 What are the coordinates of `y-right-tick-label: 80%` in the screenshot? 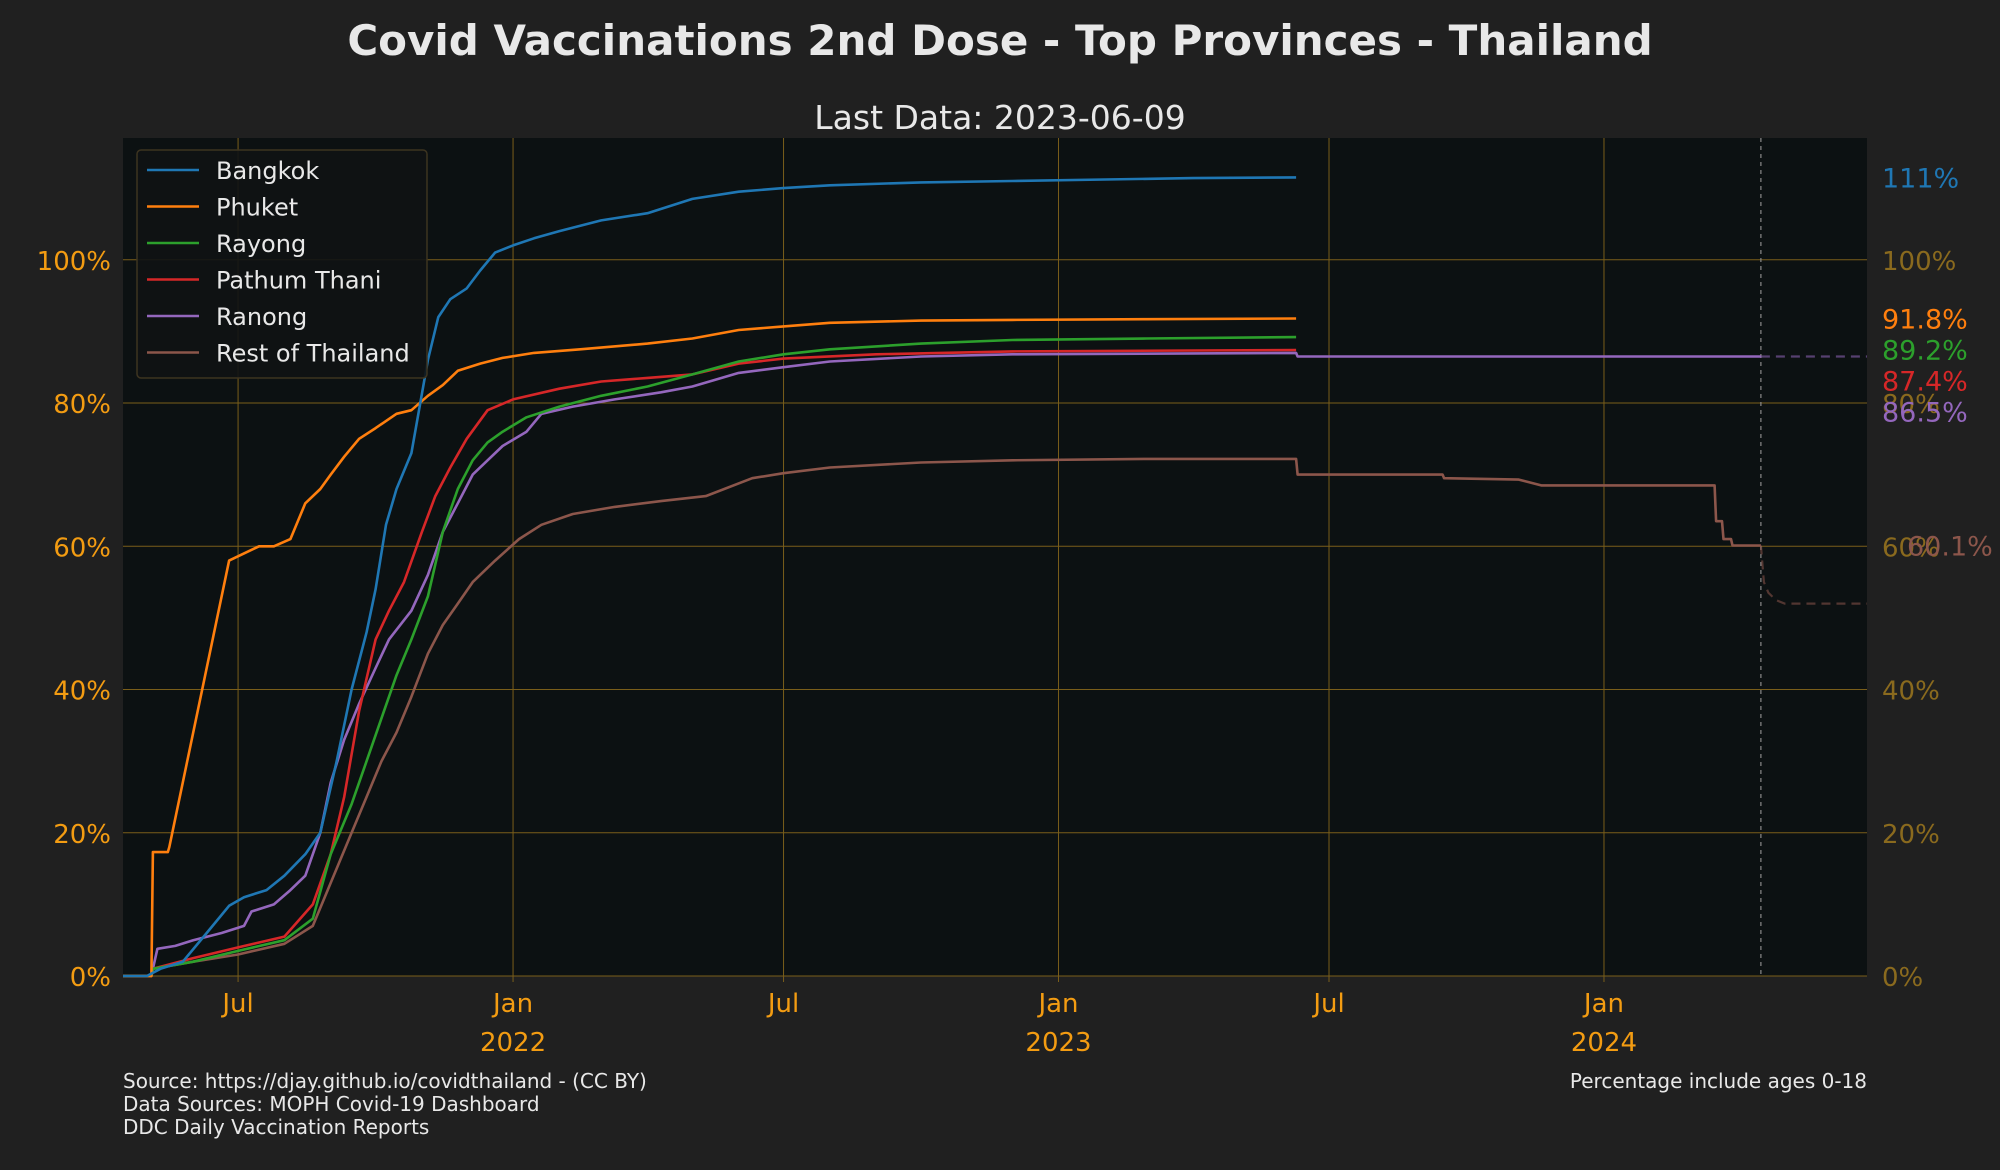 It's located at (1911, 405).